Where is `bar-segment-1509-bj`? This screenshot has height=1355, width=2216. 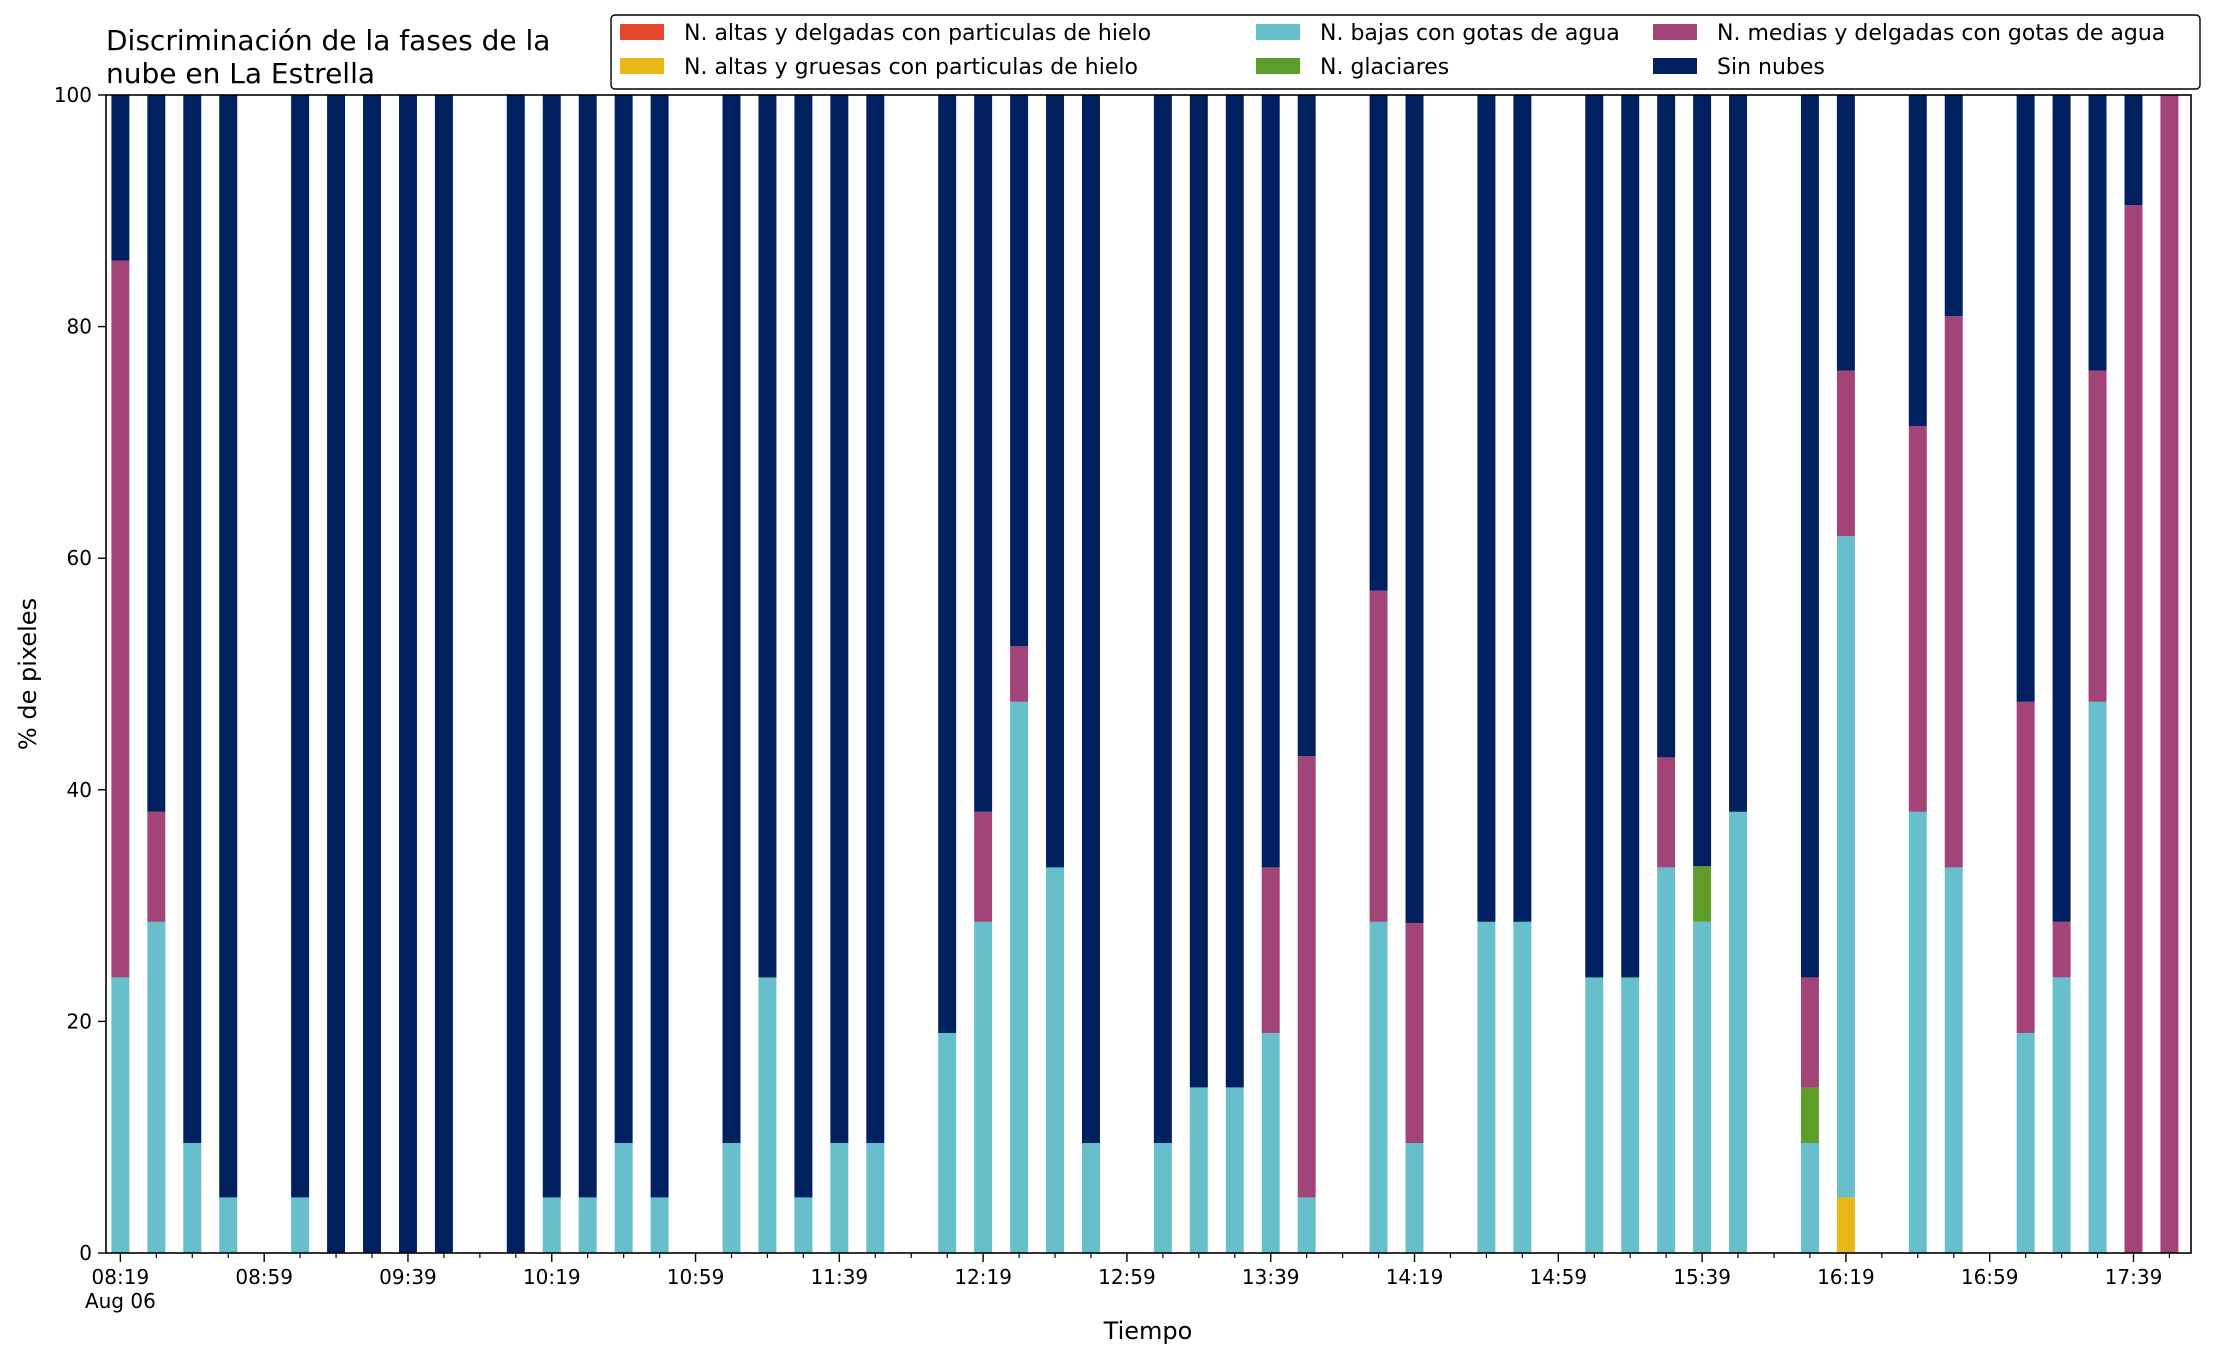
bar-segment-1509-bj is located at coordinates (1594, 1115).